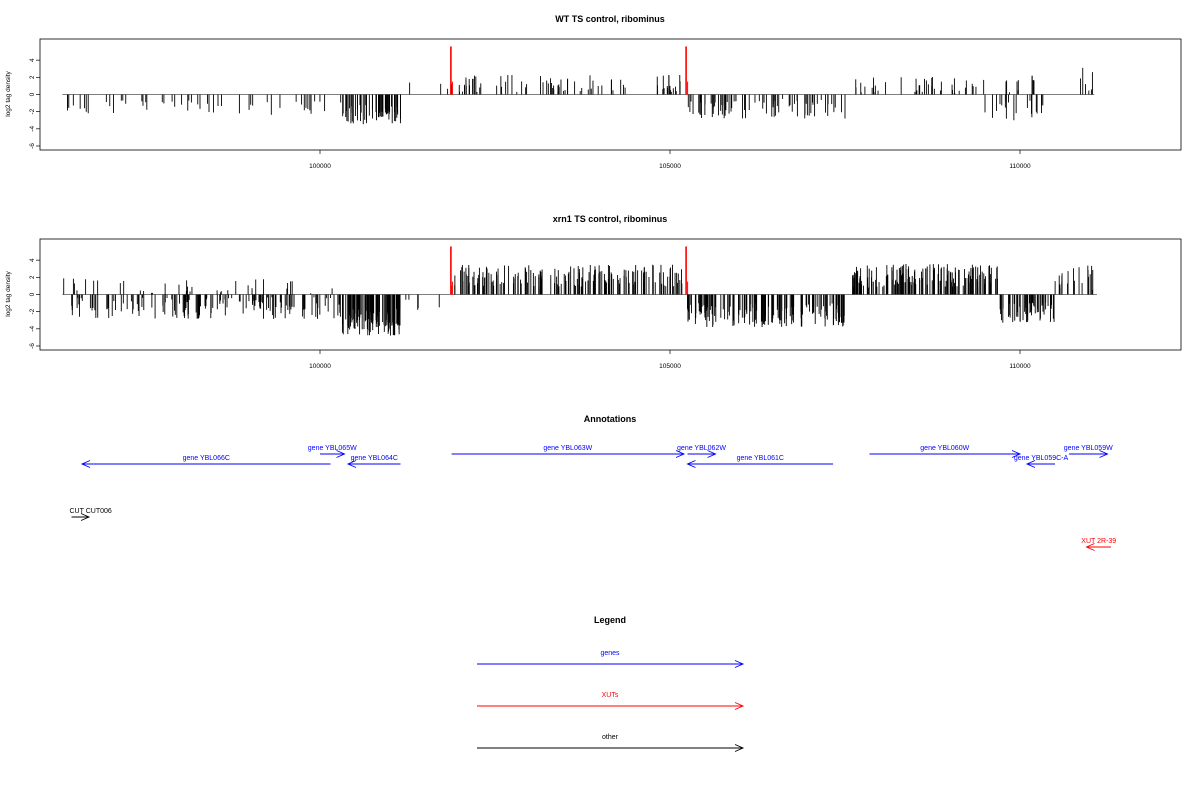 The image size is (1200, 800). I want to click on feature-label: gene YBL059C-A, so click(1041, 458).